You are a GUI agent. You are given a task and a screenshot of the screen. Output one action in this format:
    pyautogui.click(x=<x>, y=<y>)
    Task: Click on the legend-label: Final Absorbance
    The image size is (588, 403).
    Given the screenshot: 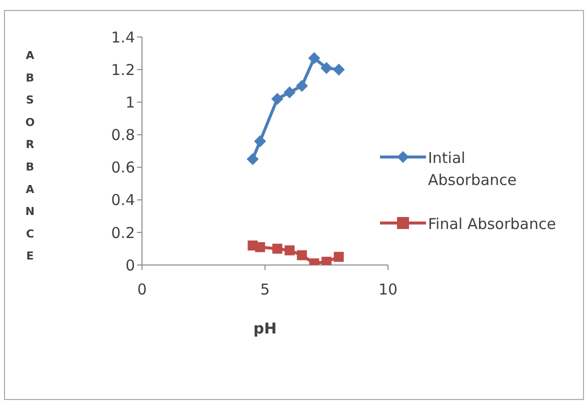 What is the action you would take?
    pyautogui.click(x=492, y=224)
    